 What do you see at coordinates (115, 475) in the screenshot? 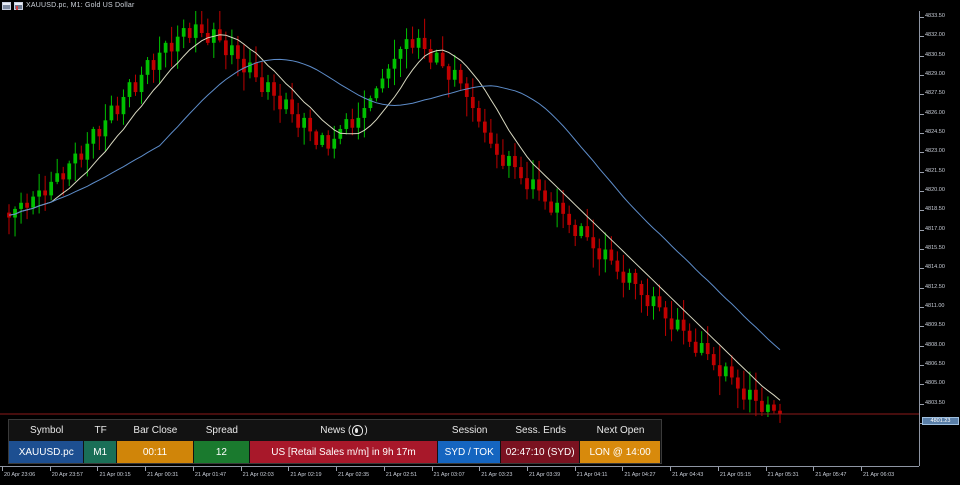
I see `time-tick-label: 21 Apr 00:15` at bounding box center [115, 475].